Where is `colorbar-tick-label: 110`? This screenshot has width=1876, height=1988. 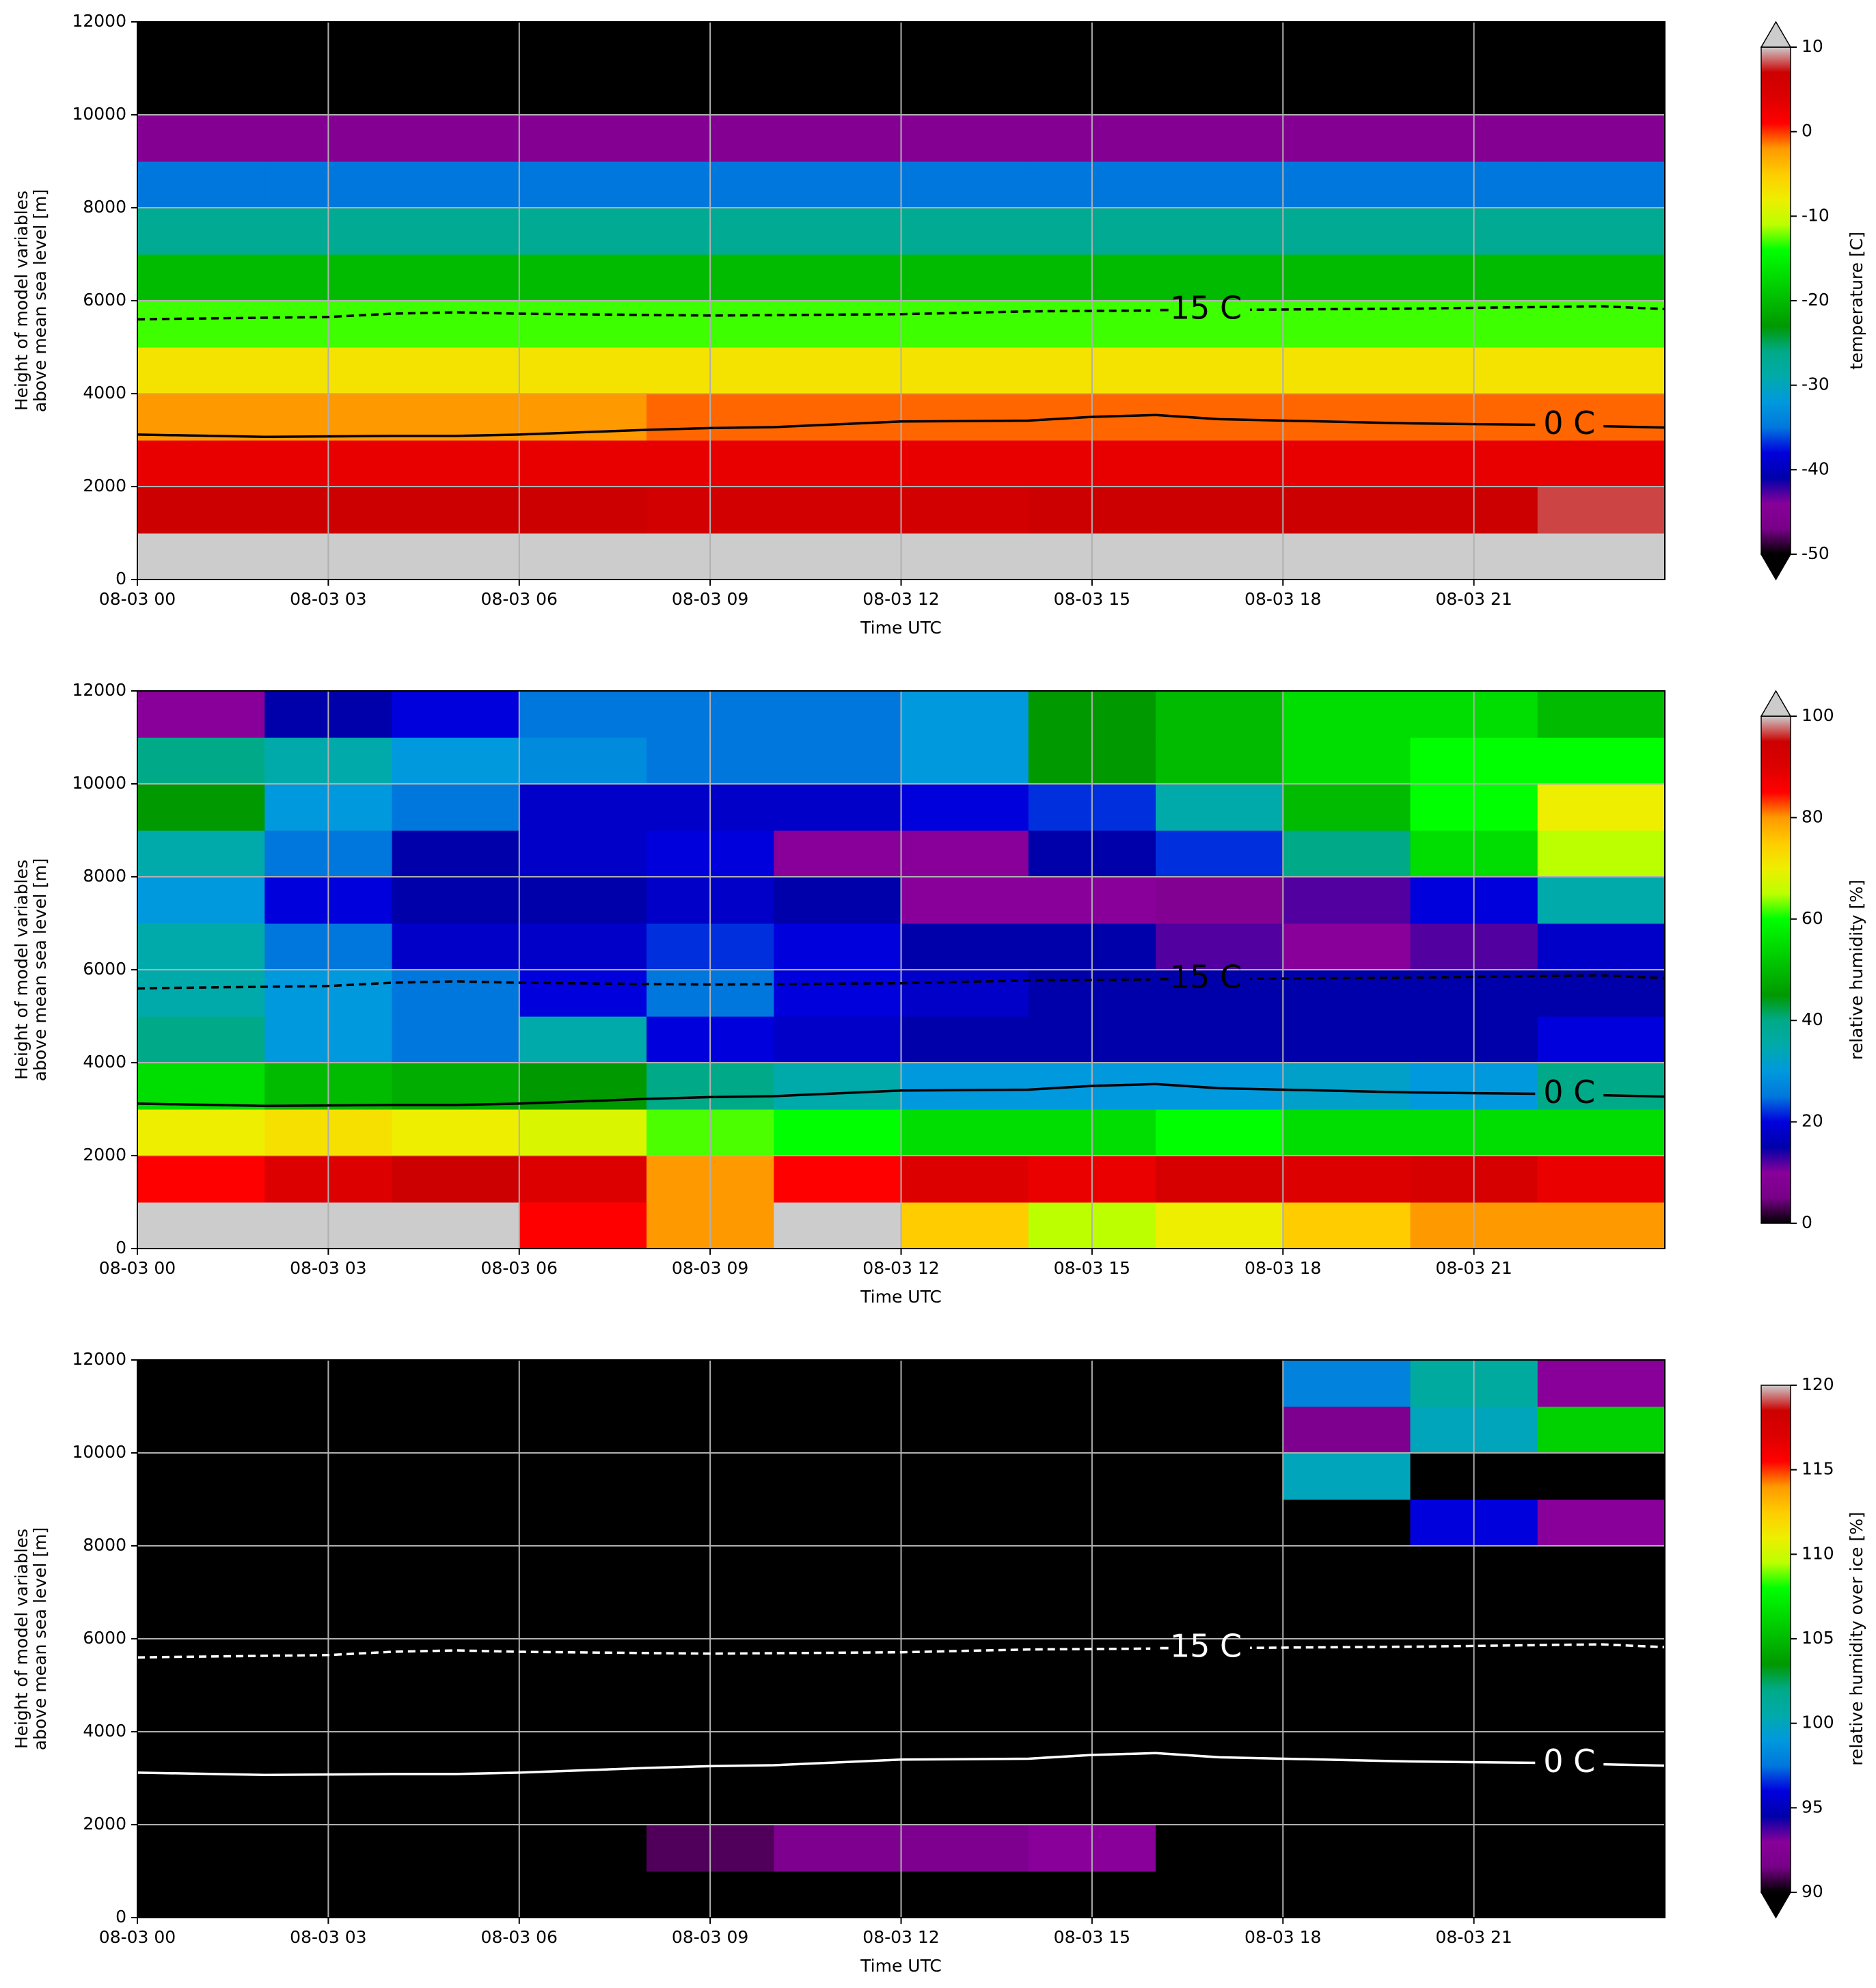 colorbar-tick-label: 110 is located at coordinates (1818, 1553).